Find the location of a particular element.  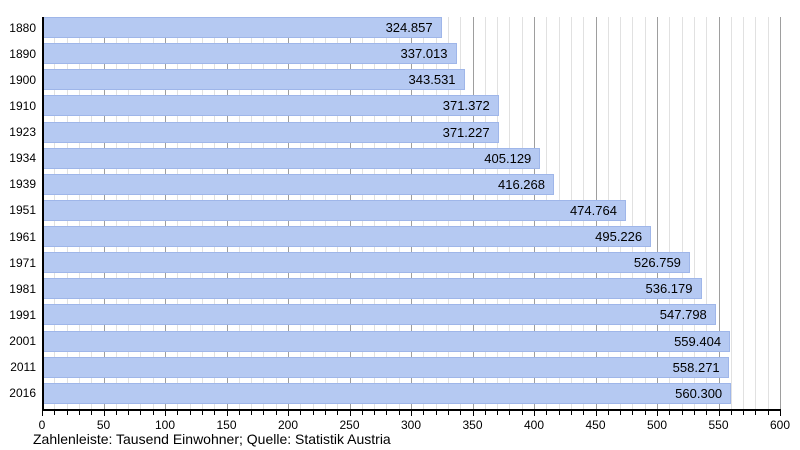

population-bar: 474.764 is located at coordinates (334, 210).